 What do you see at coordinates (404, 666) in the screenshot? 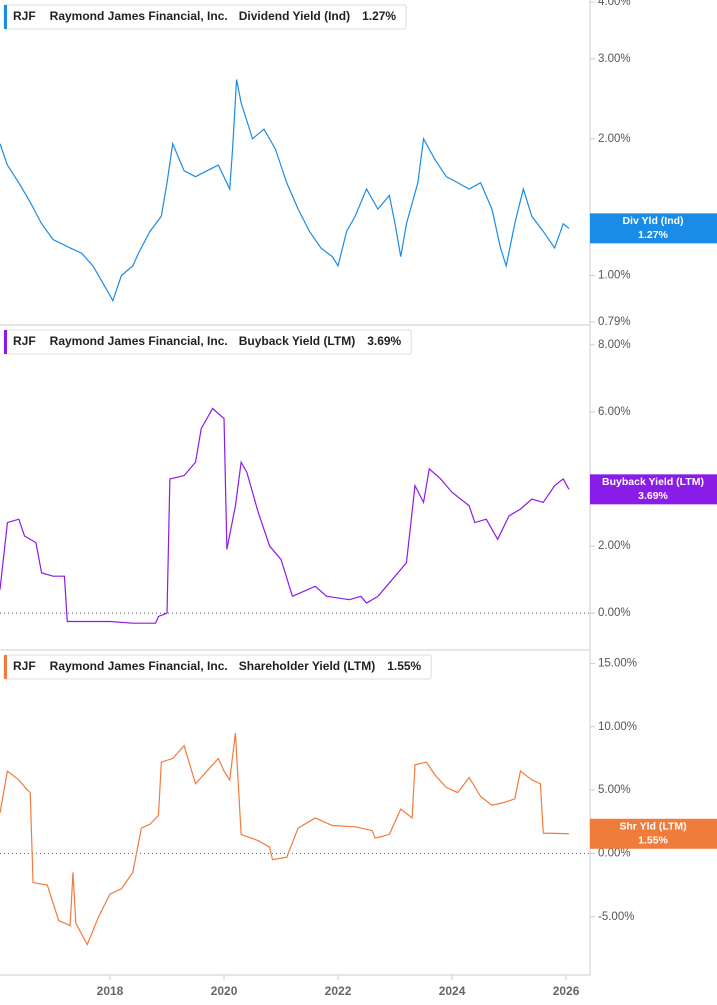
I see `header-value: 1.55%` at bounding box center [404, 666].